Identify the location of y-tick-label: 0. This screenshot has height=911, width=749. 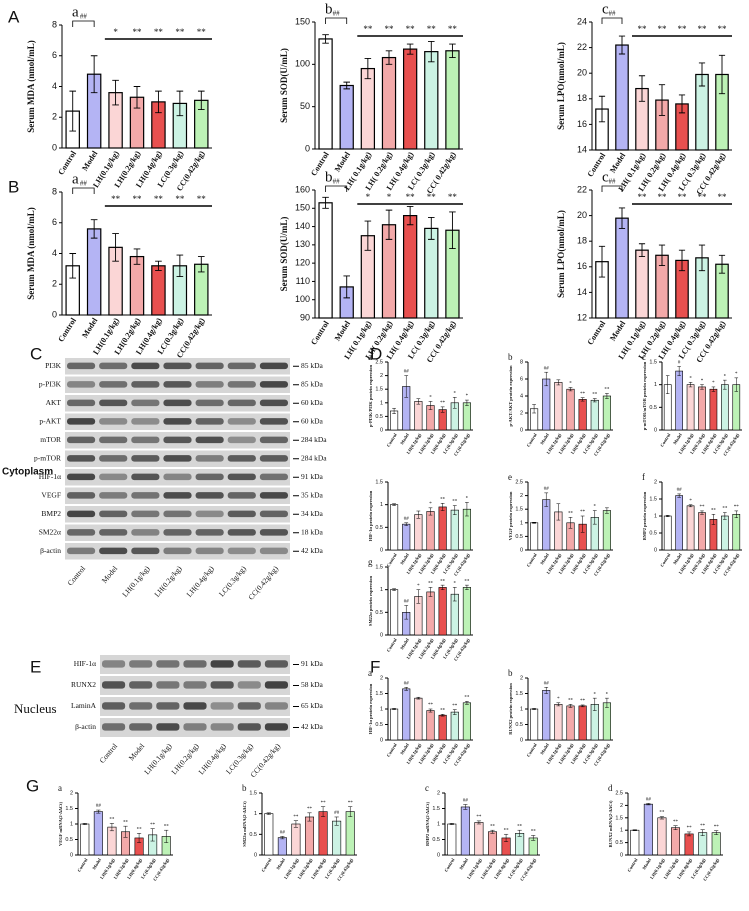
(54, 147).